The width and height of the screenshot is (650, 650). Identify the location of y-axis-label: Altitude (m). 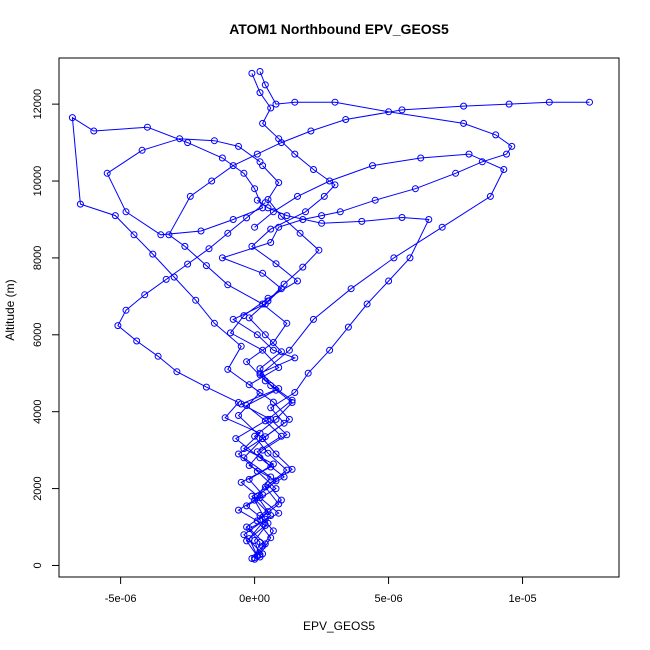
(10, 309).